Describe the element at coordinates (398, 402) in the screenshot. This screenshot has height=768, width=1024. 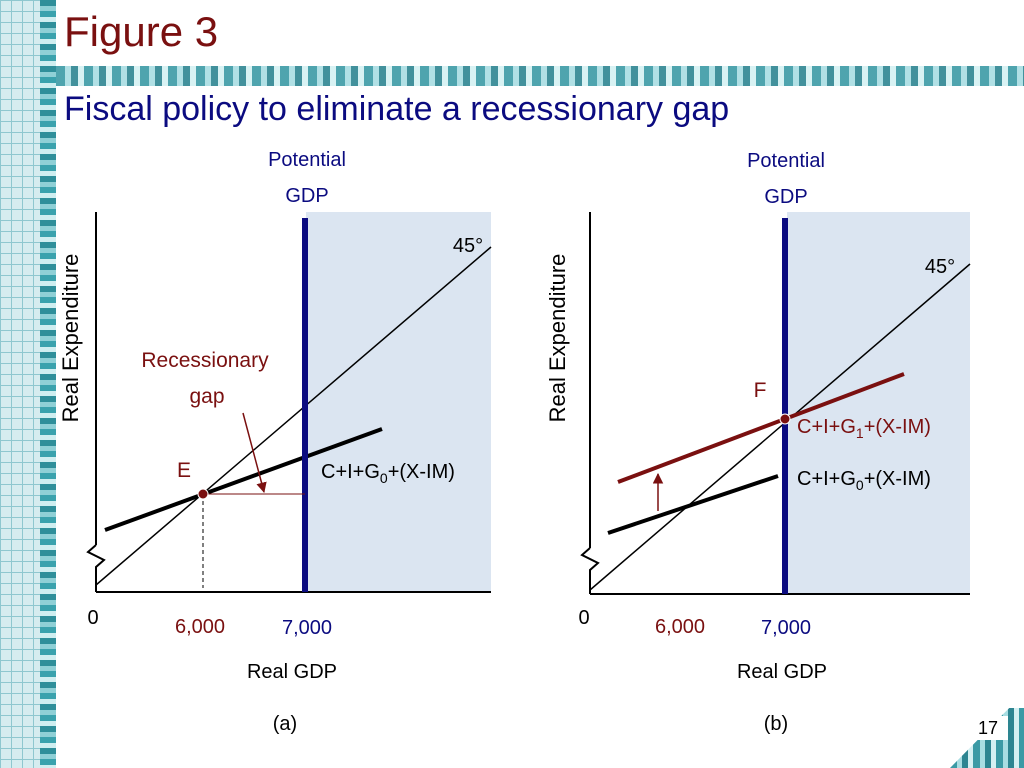
I see `panel-a-shaded-region` at that location.